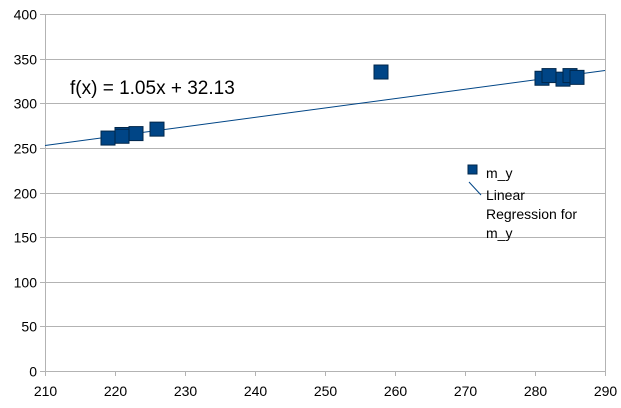 The image size is (621, 408). Describe the element at coordinates (46, 391) in the screenshot. I see `x-tick-label-210: 210` at that location.